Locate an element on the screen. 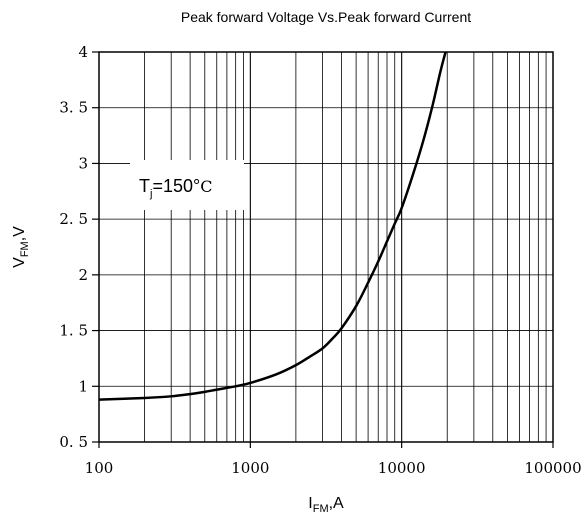 The width and height of the screenshot is (586, 521). y-tick-label: 2 is located at coordinates (83, 275).